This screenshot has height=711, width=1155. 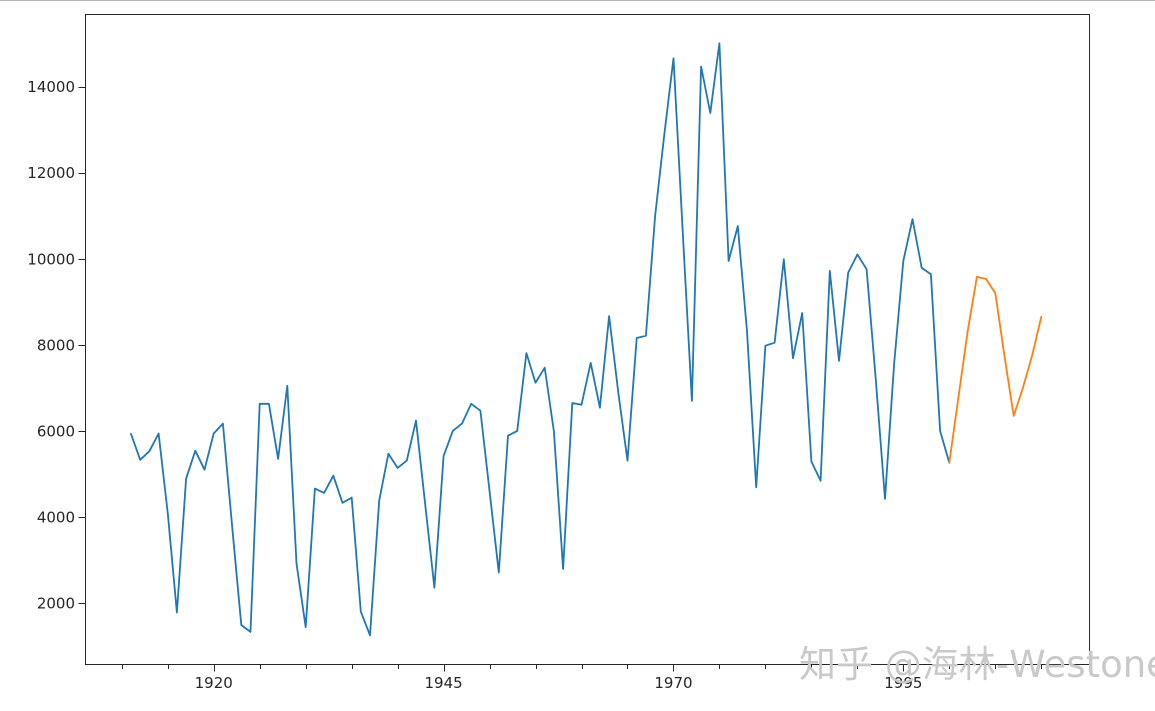 What do you see at coordinates (444, 683) in the screenshot?
I see `x-tick-label: 1945` at bounding box center [444, 683].